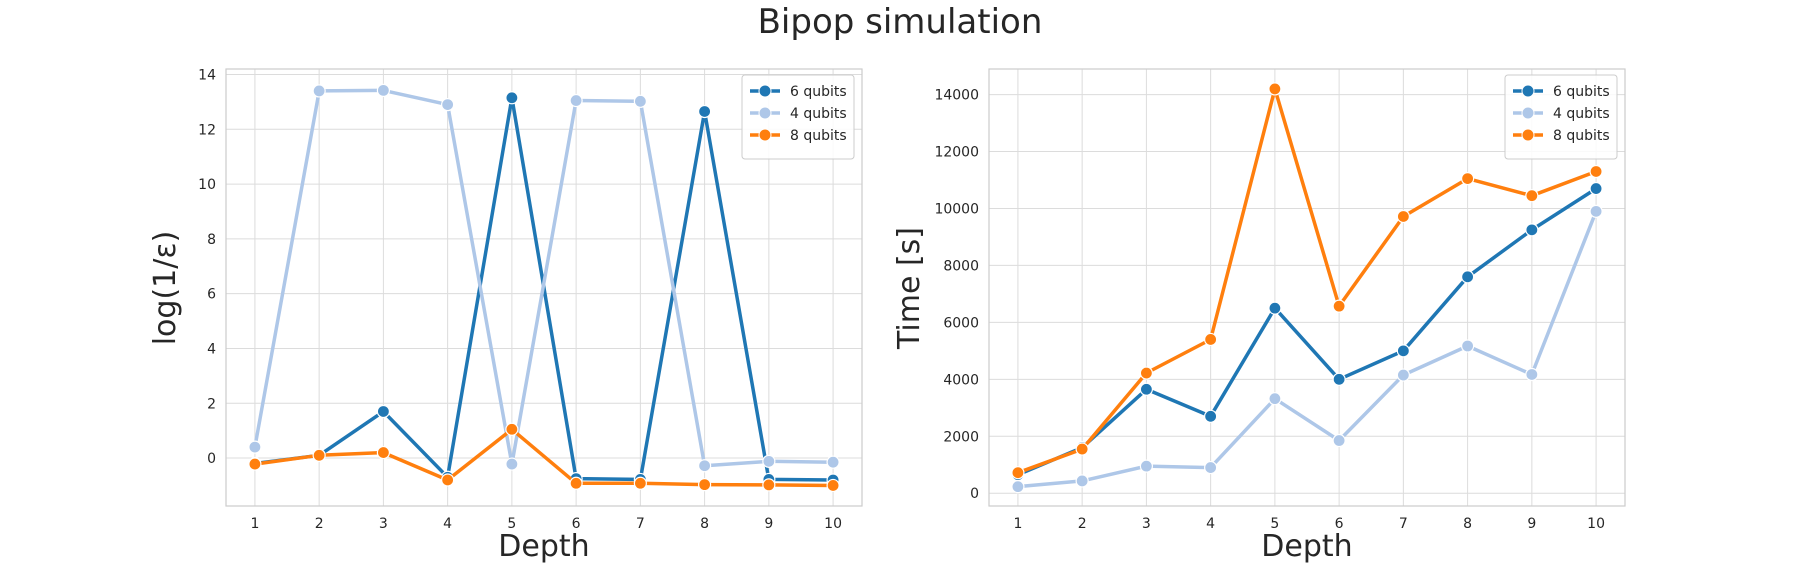 The height and width of the screenshot is (576, 1800). Describe the element at coordinates (207, 75) in the screenshot. I see `left-y-tick-label: 14` at that location.